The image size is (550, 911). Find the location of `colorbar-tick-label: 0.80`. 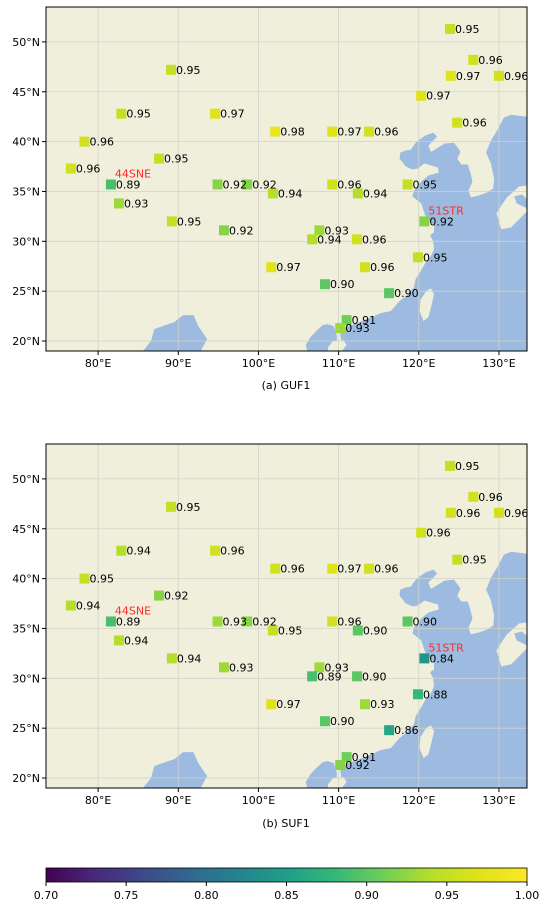

colorbar-tick-label: 0.80 is located at coordinates (206, 895).